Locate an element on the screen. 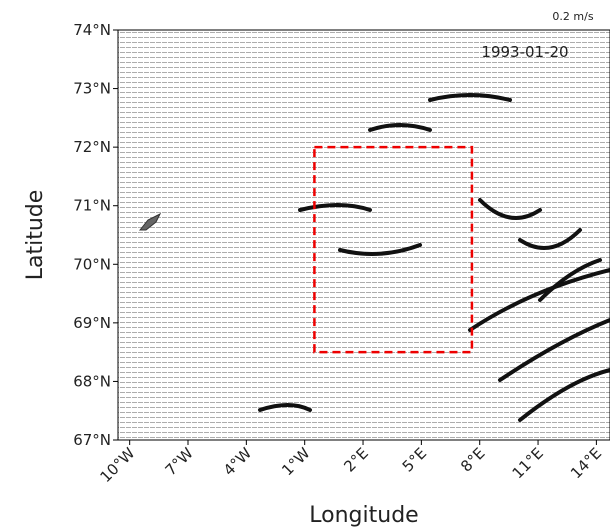  study-box is located at coordinates (393, 249).